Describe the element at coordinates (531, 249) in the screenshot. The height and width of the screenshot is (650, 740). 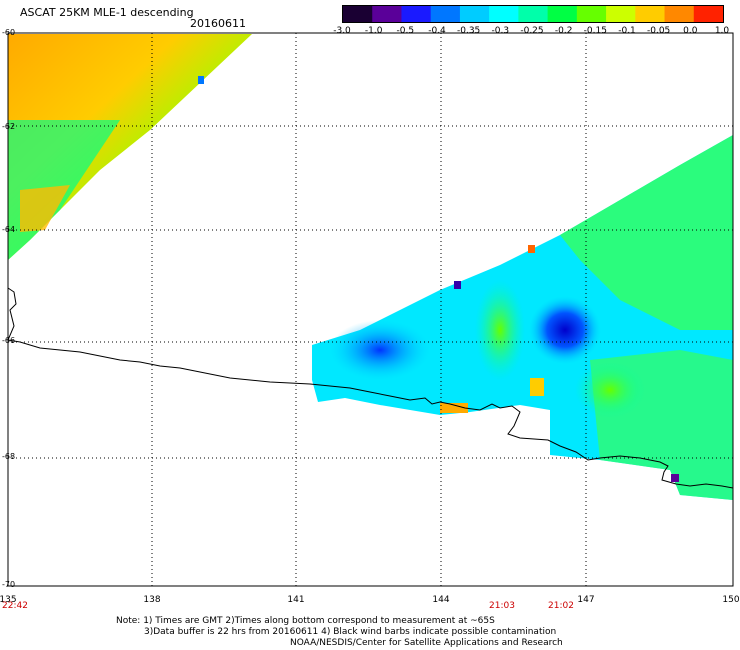
I see `orange-pixel` at that location.